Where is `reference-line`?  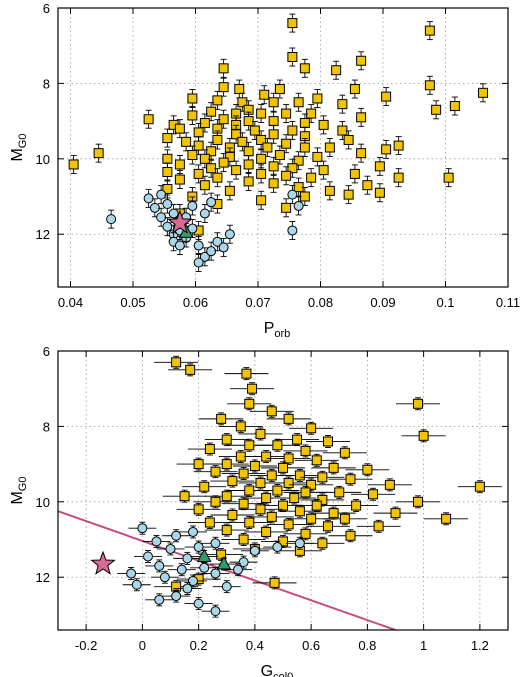
reference-line is located at coordinates (227, 570).